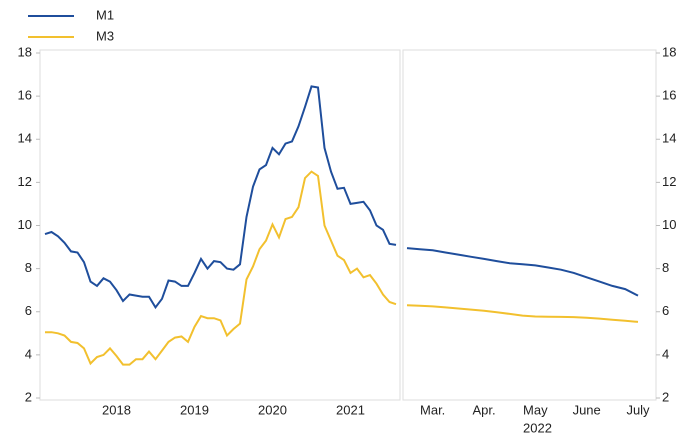 Image resolution: width=691 pixels, height=437 pixels. I want to click on x-tick-label: 2021, so click(350, 409).